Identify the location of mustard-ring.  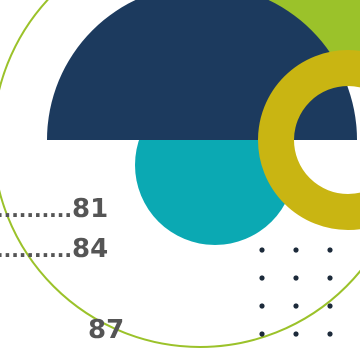
(309, 140).